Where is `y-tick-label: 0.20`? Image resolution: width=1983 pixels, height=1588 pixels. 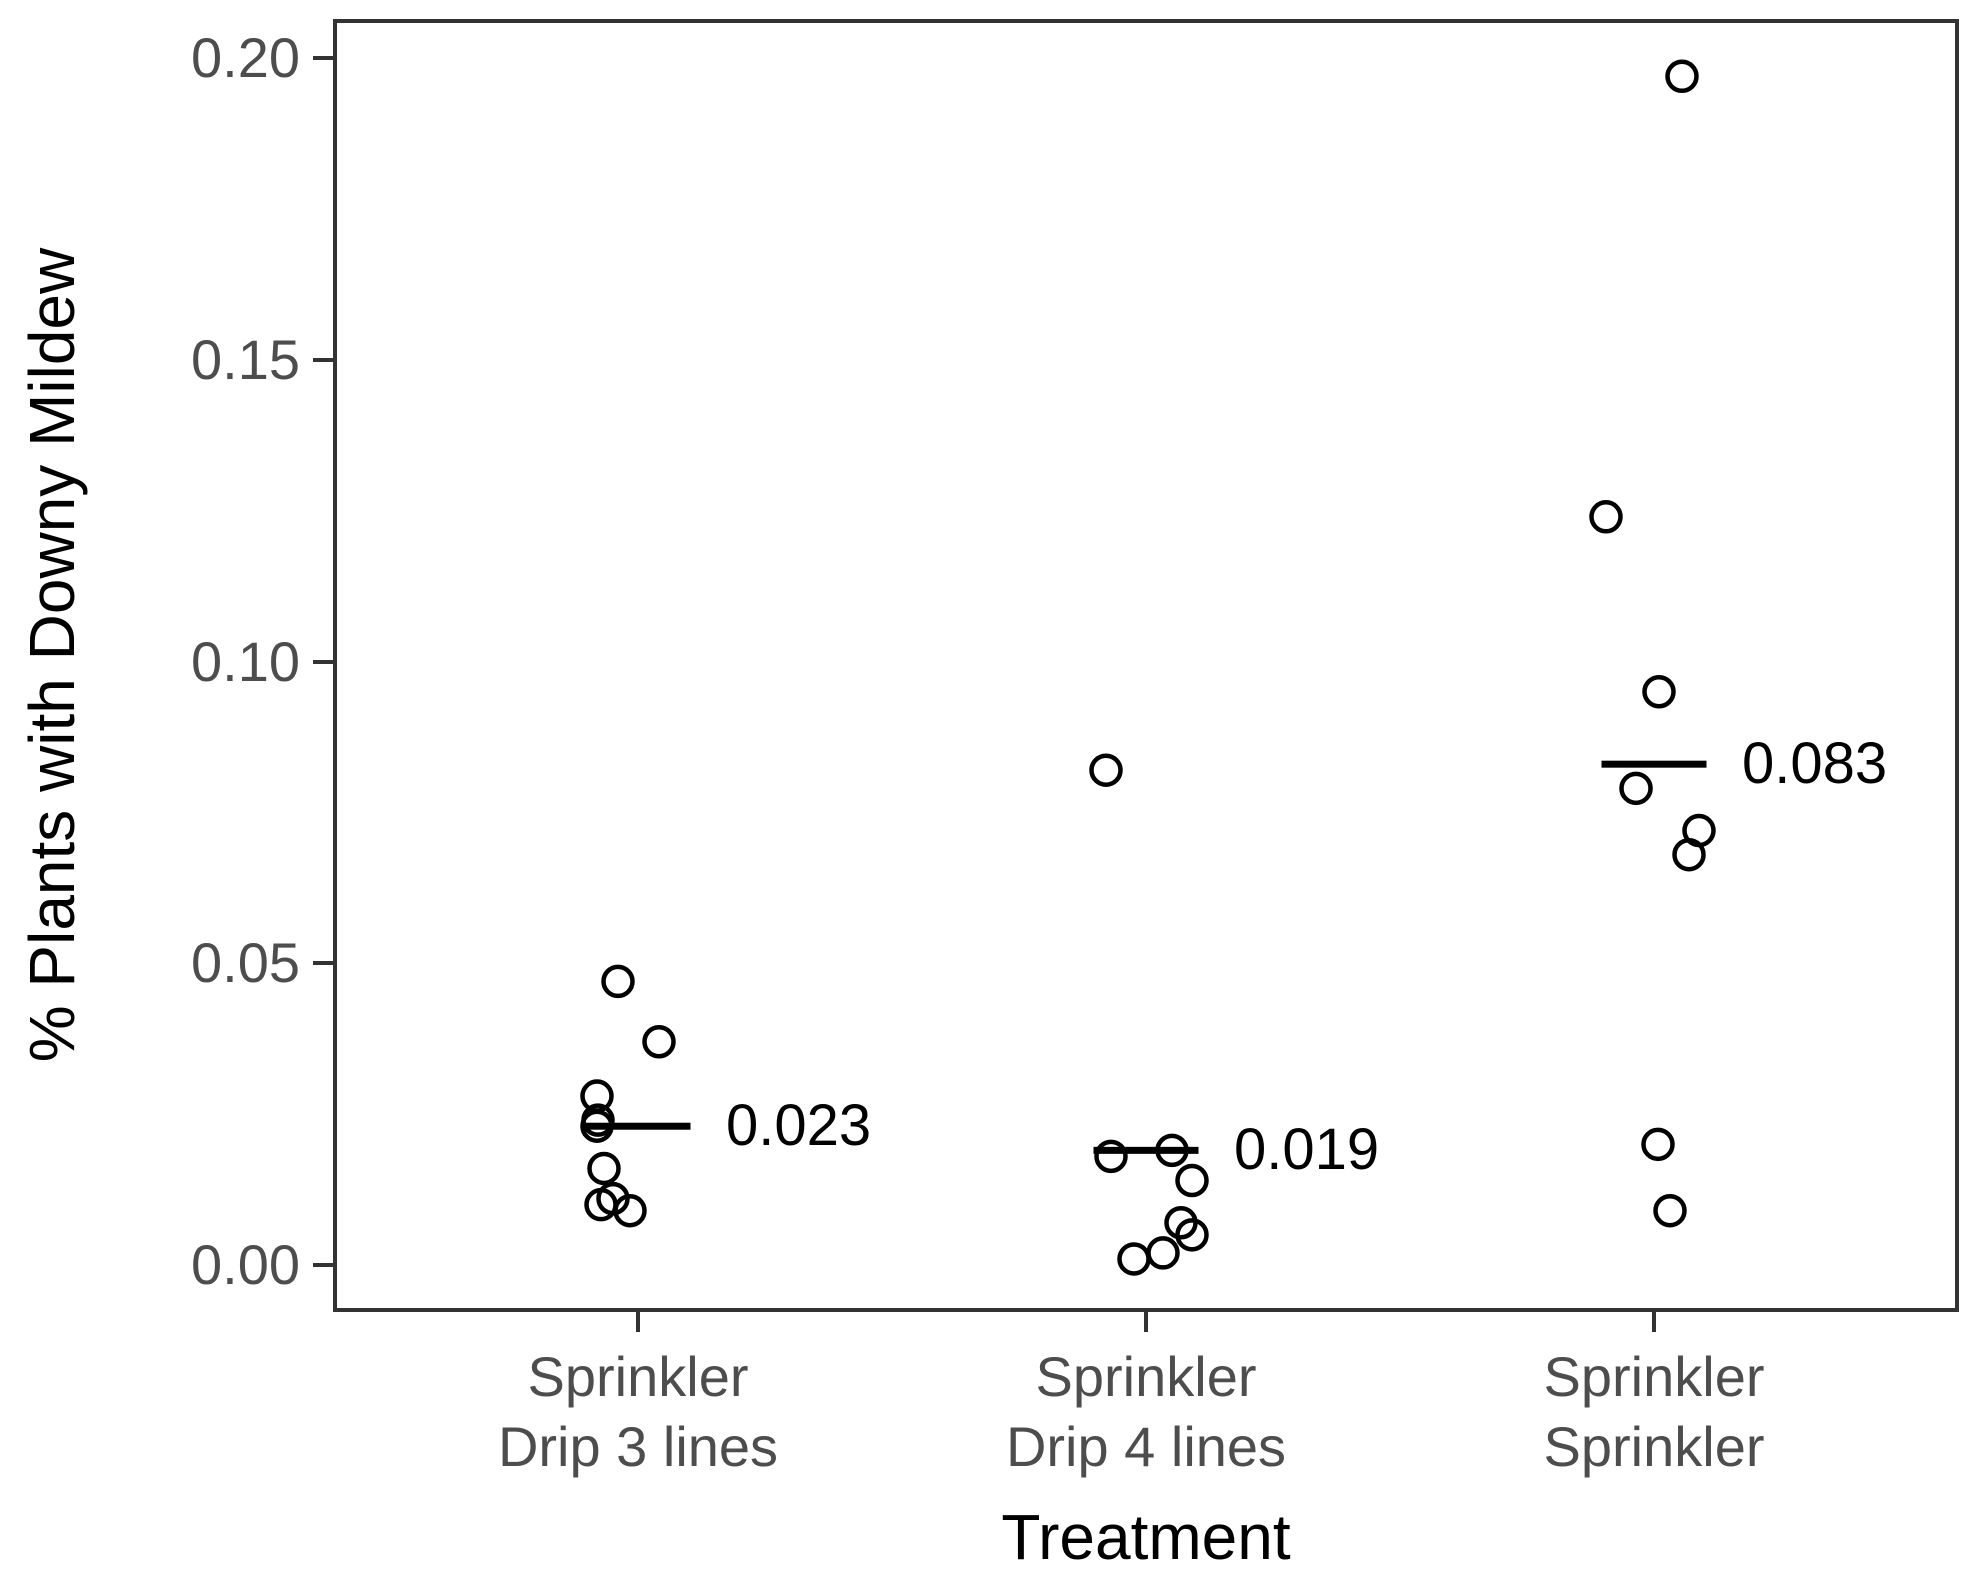
y-tick-label: 0.20 is located at coordinates (245, 58).